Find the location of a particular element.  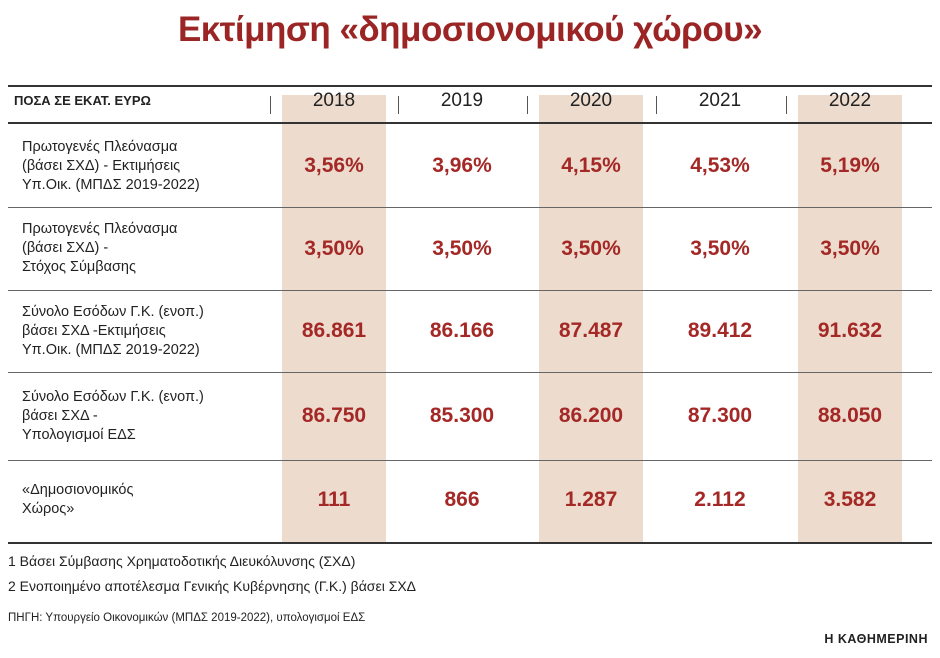

value-cell: 86.750 is located at coordinates (334, 415).